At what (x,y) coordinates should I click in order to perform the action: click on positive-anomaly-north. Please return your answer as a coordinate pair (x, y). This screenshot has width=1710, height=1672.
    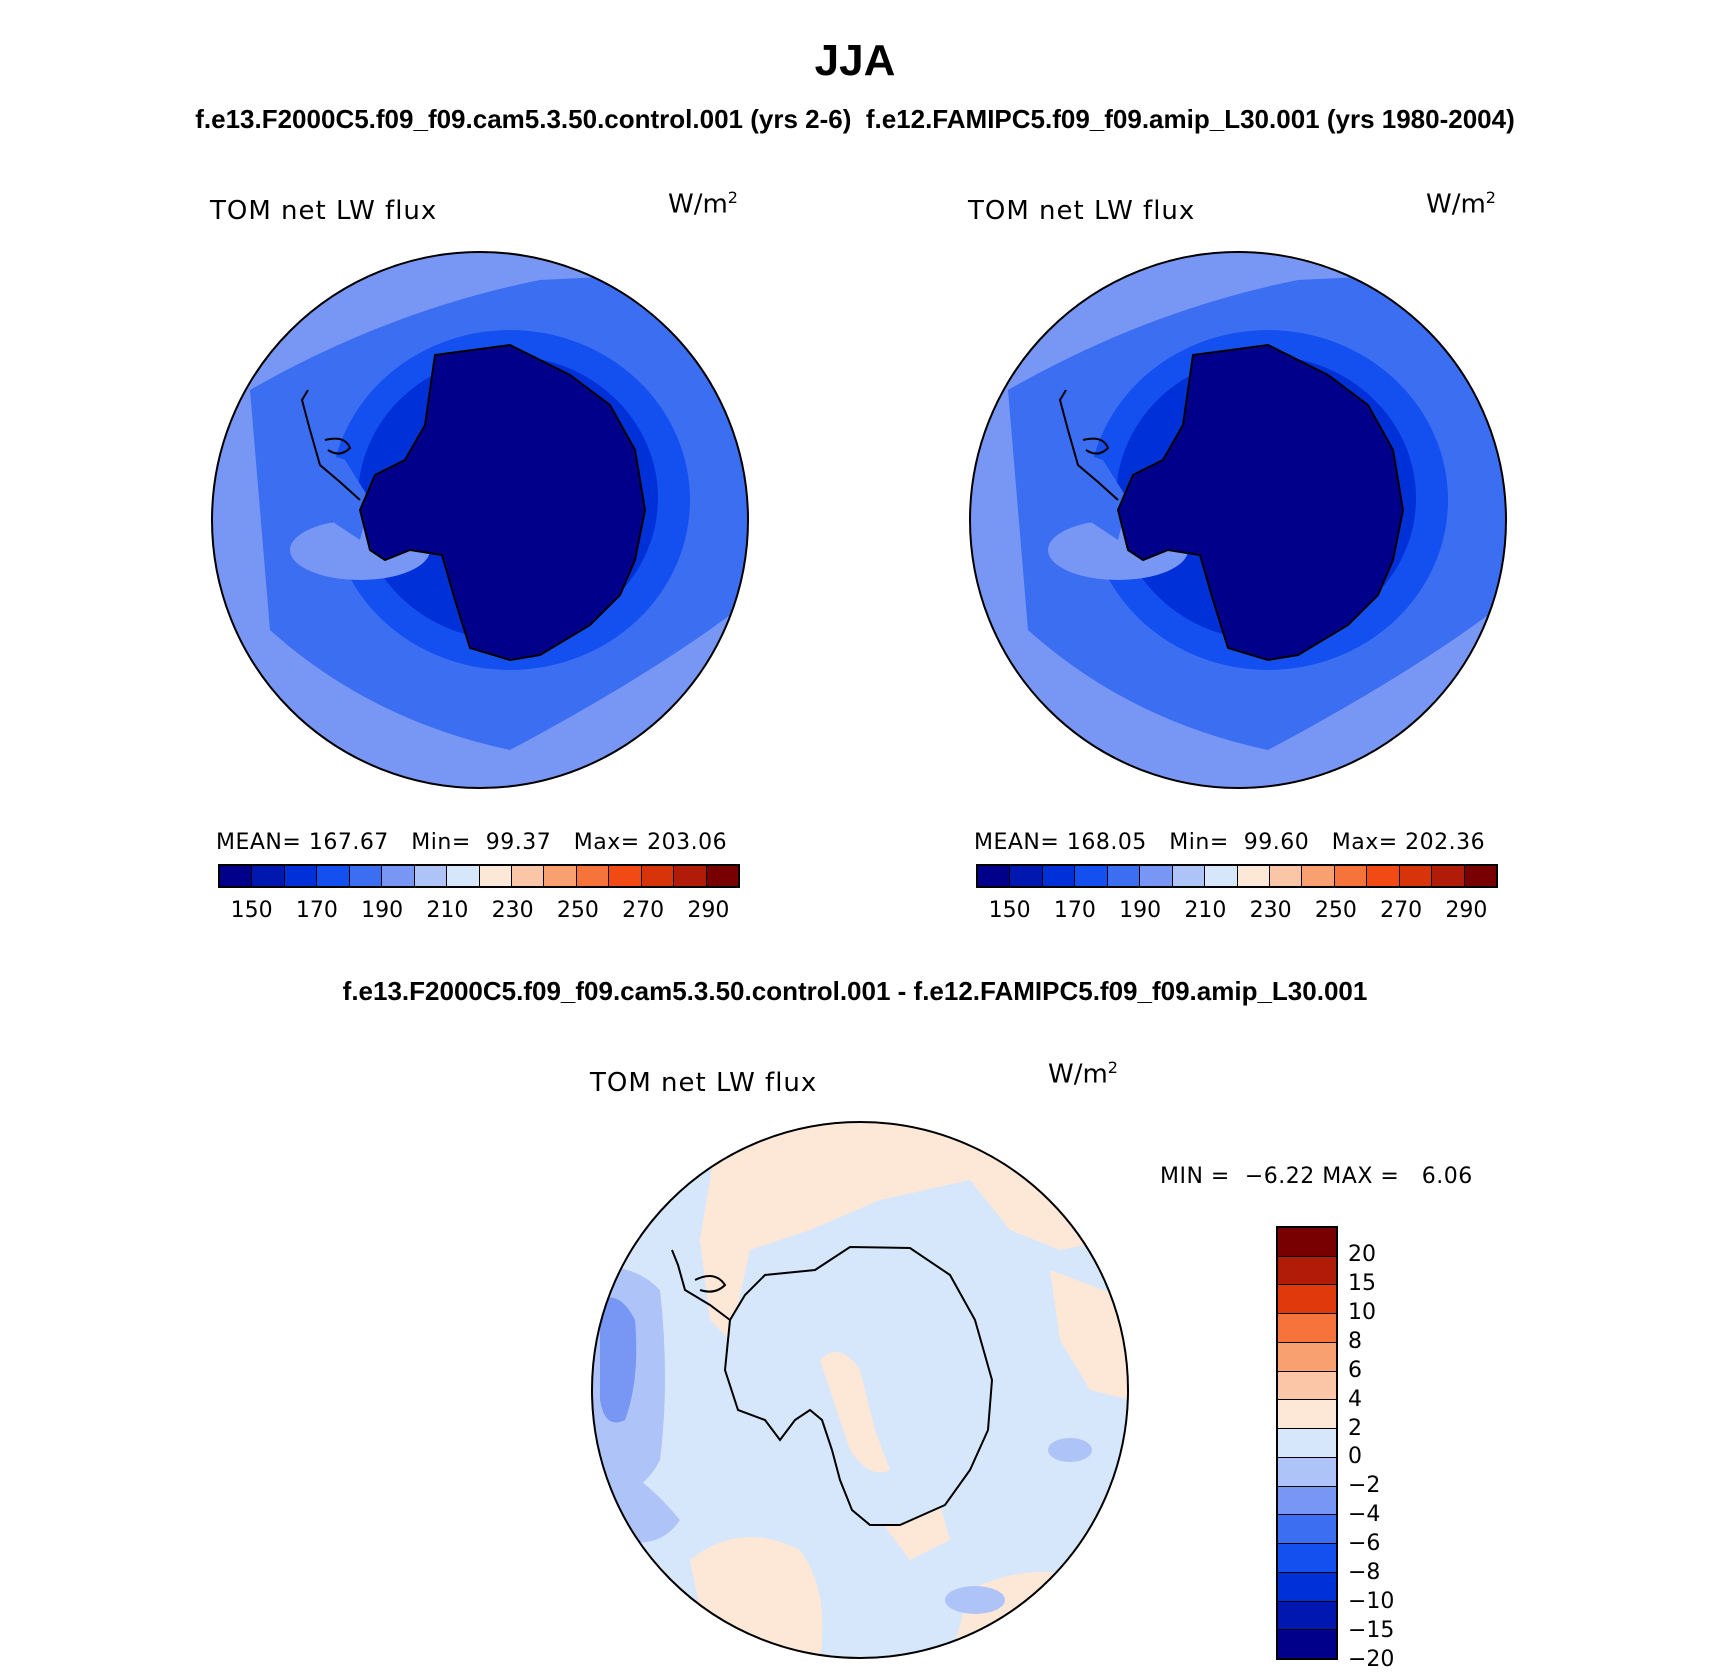
    Looking at the image, I should click on (905, 1231).